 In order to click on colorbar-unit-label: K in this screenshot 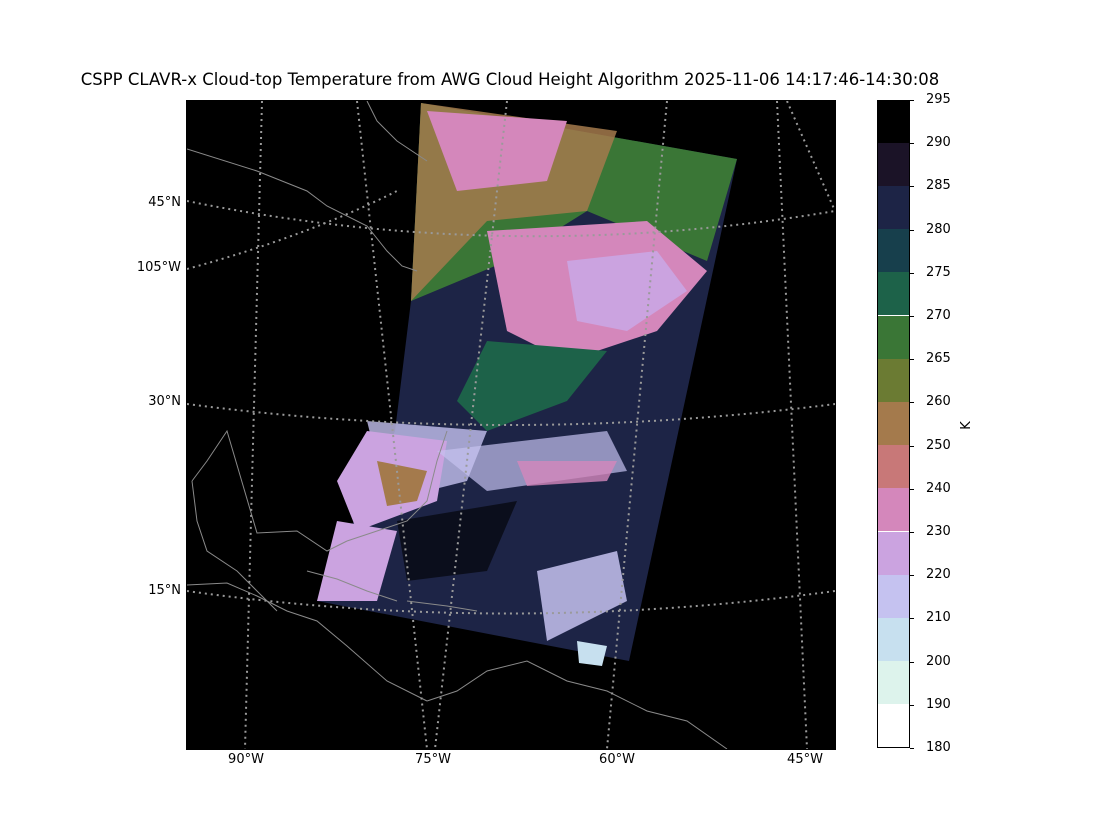, I will do `click(966, 425)`.